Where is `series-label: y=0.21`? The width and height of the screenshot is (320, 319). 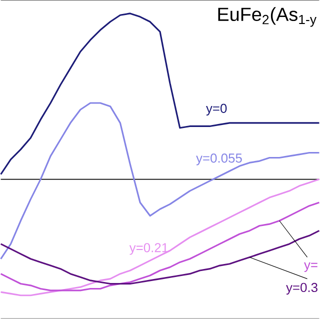 series-label: y=0.21 is located at coordinates (148, 249).